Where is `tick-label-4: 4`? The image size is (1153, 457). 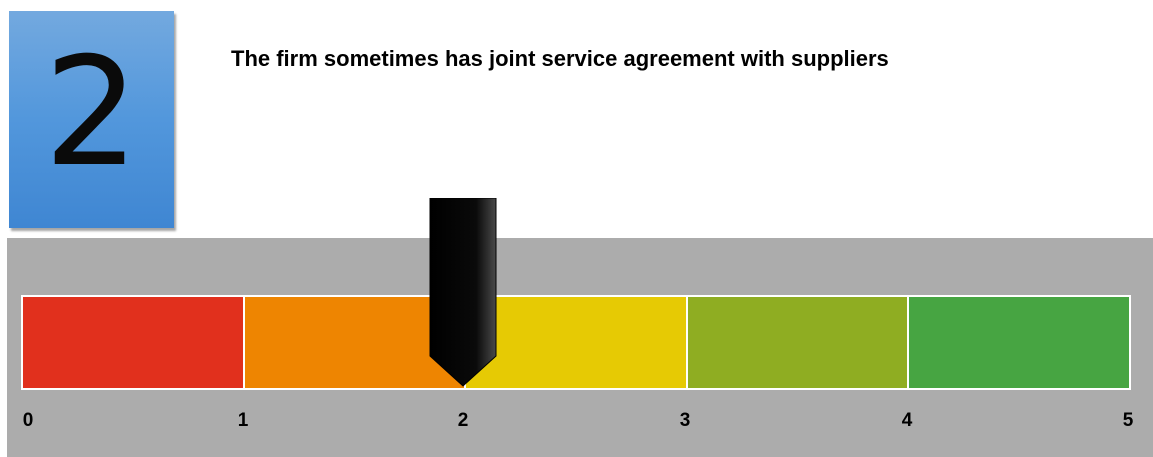 tick-label-4: 4 is located at coordinates (907, 420).